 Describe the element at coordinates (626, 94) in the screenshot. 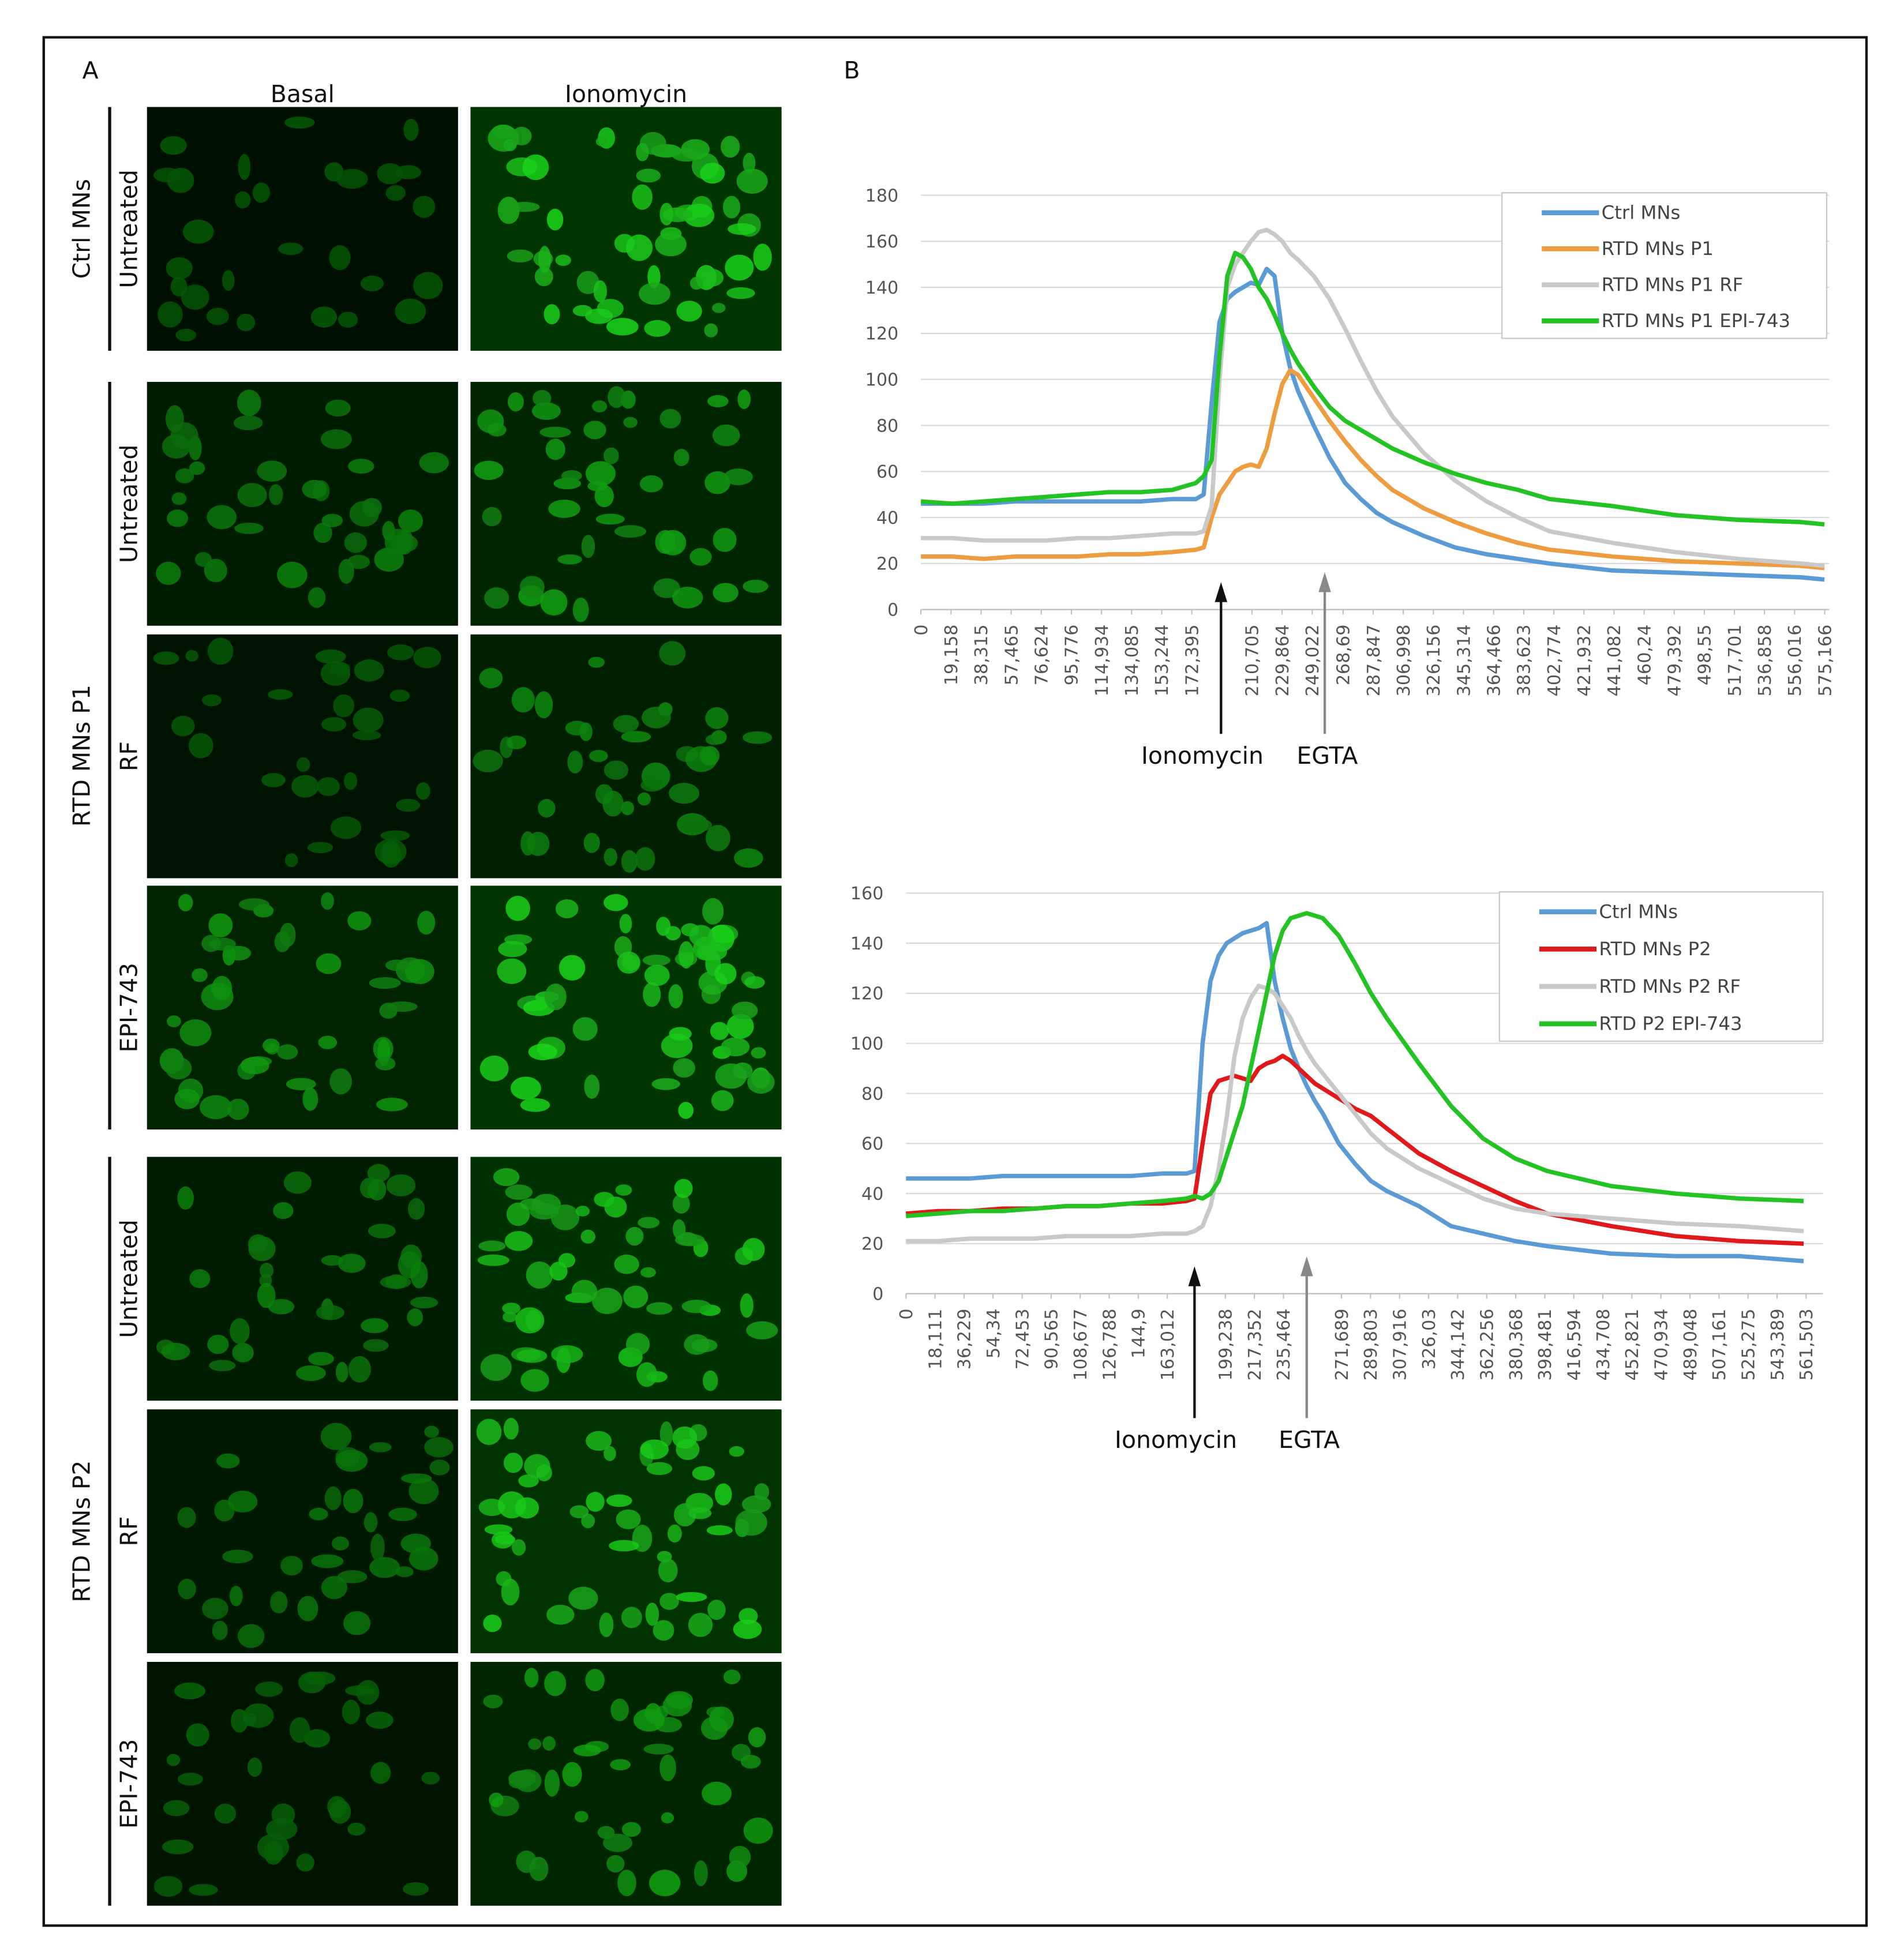

I see `column-header: Ionomycin` at that location.